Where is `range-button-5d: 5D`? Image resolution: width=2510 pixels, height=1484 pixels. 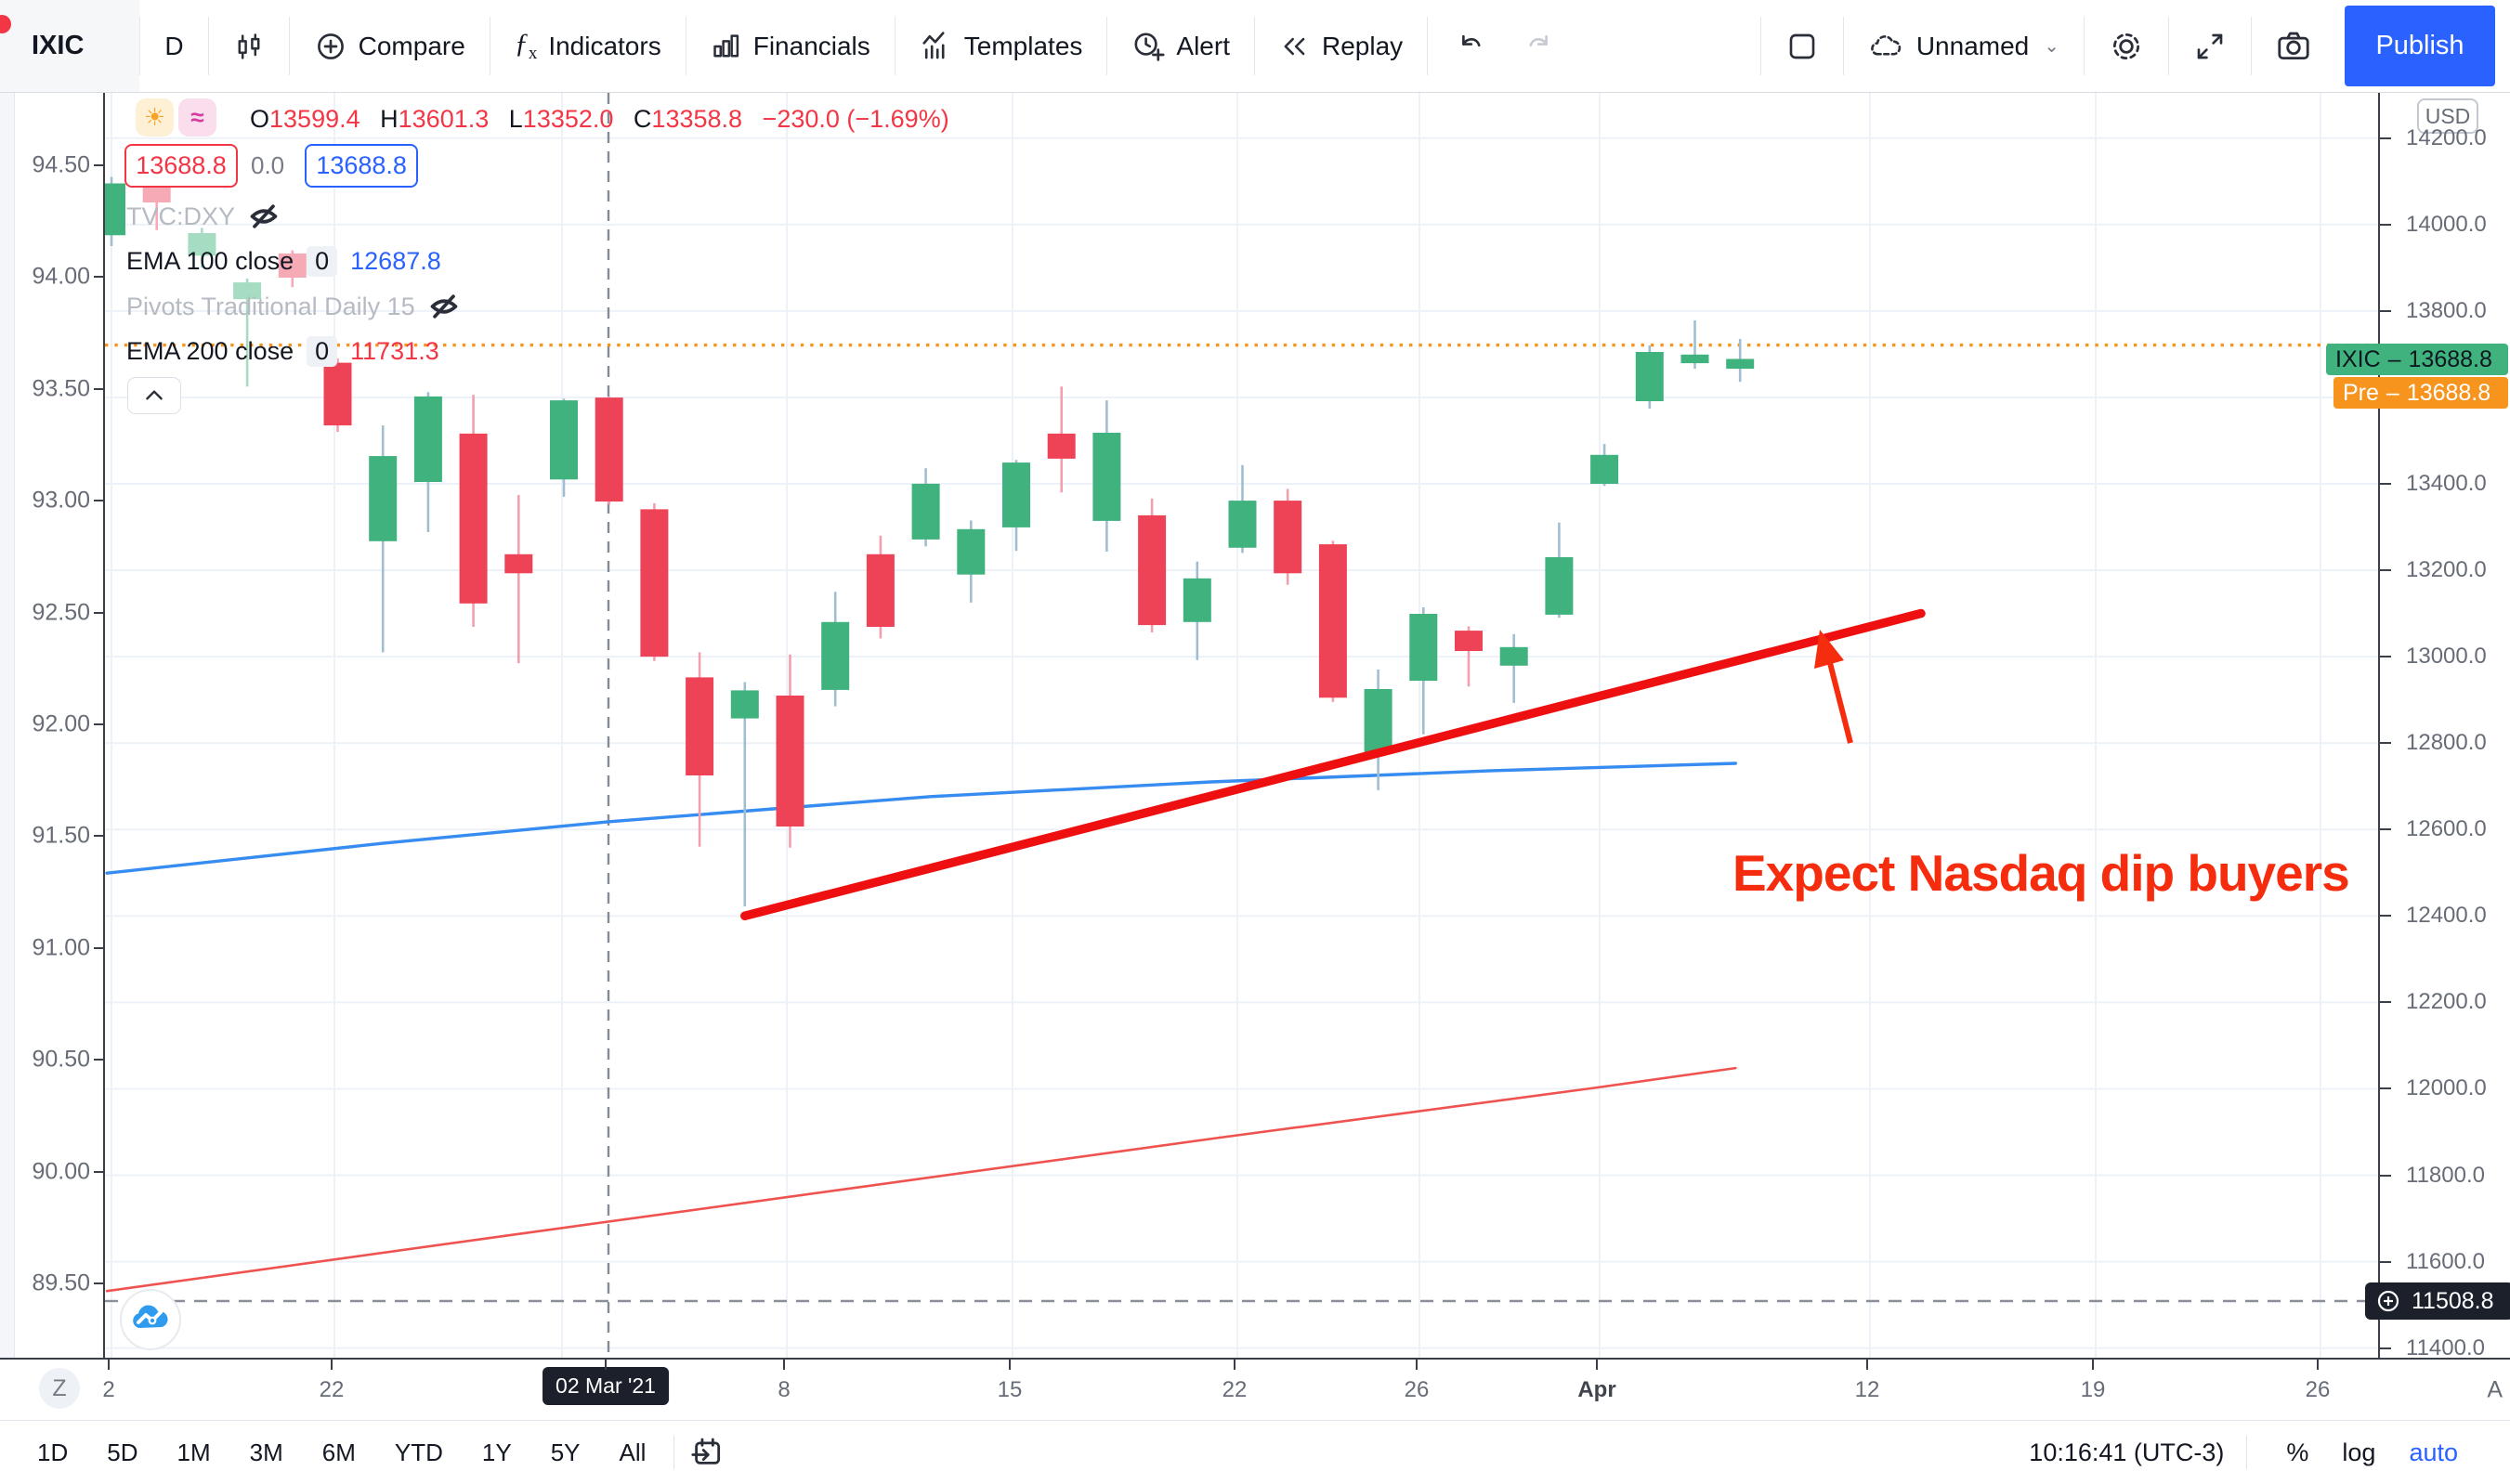 range-button-5d: 5D is located at coordinates (122, 1453).